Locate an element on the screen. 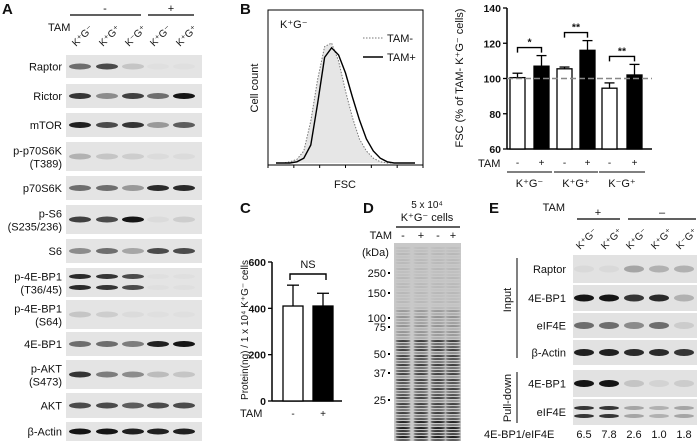  tam-tick: - is located at coordinates (292, 414).